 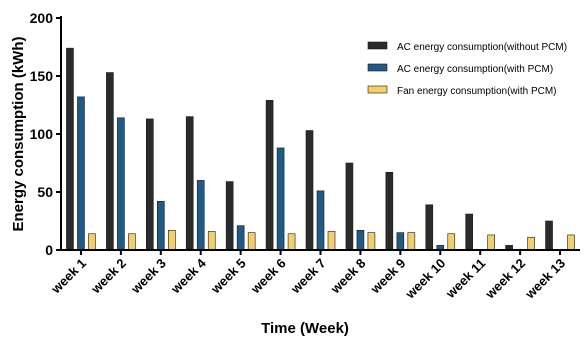 What do you see at coordinates (49, 250) in the screenshot?
I see `y-tick-label: 0` at bounding box center [49, 250].